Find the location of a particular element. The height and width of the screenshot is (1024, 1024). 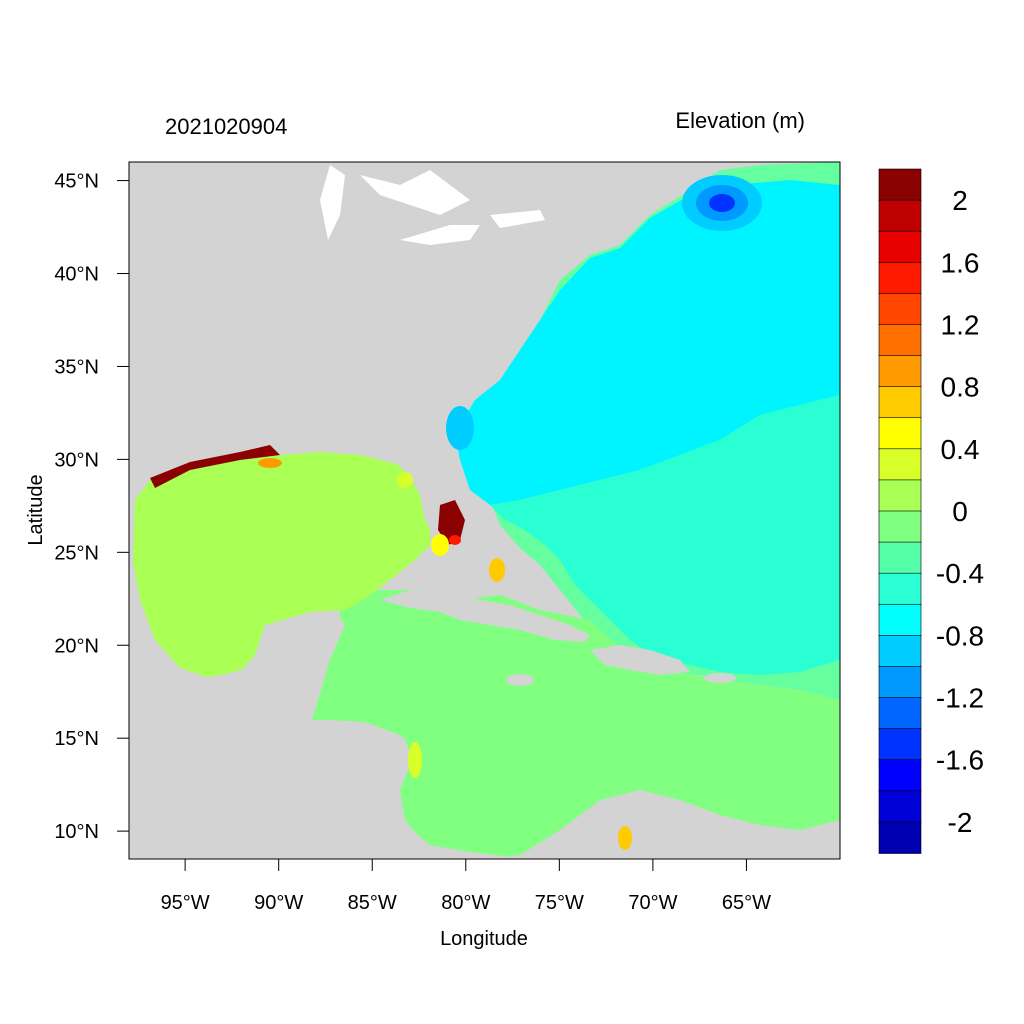

florida-tip-high is located at coordinates (455, 540).